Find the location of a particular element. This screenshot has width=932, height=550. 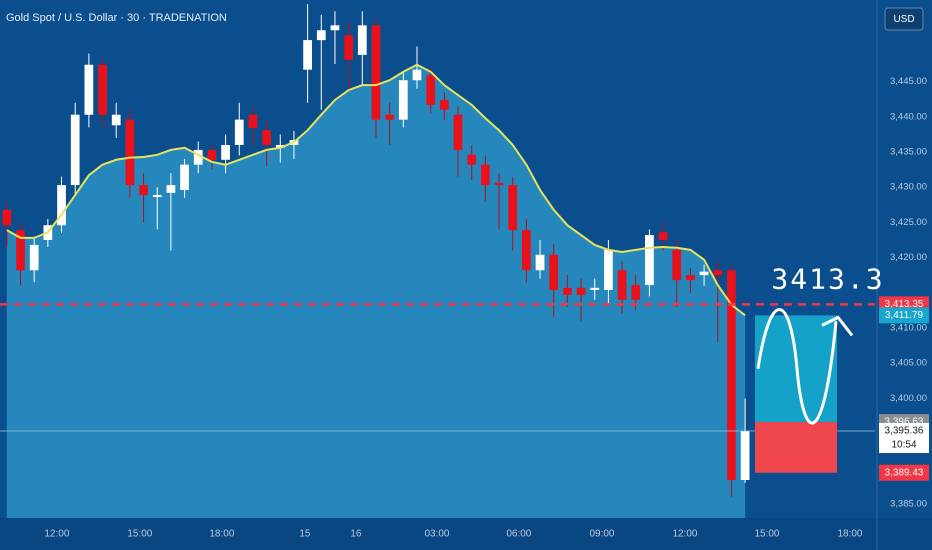

y-tick-label: 3,385.00 is located at coordinates (908, 503).